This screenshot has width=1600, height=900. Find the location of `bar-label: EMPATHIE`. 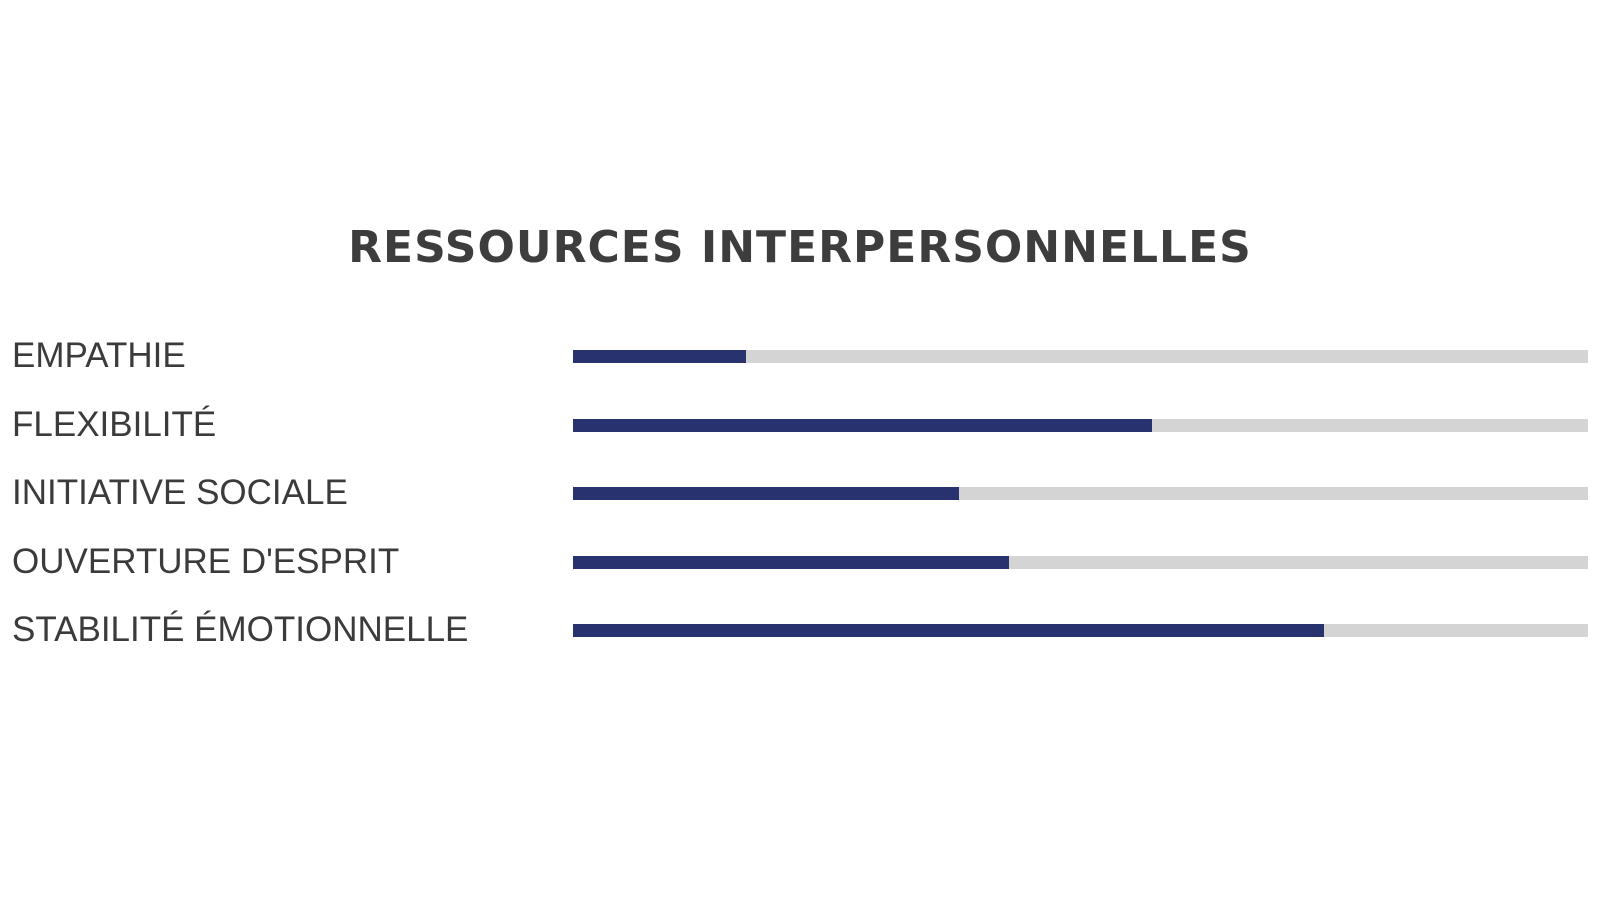

bar-label: EMPATHIE is located at coordinates (99, 355).